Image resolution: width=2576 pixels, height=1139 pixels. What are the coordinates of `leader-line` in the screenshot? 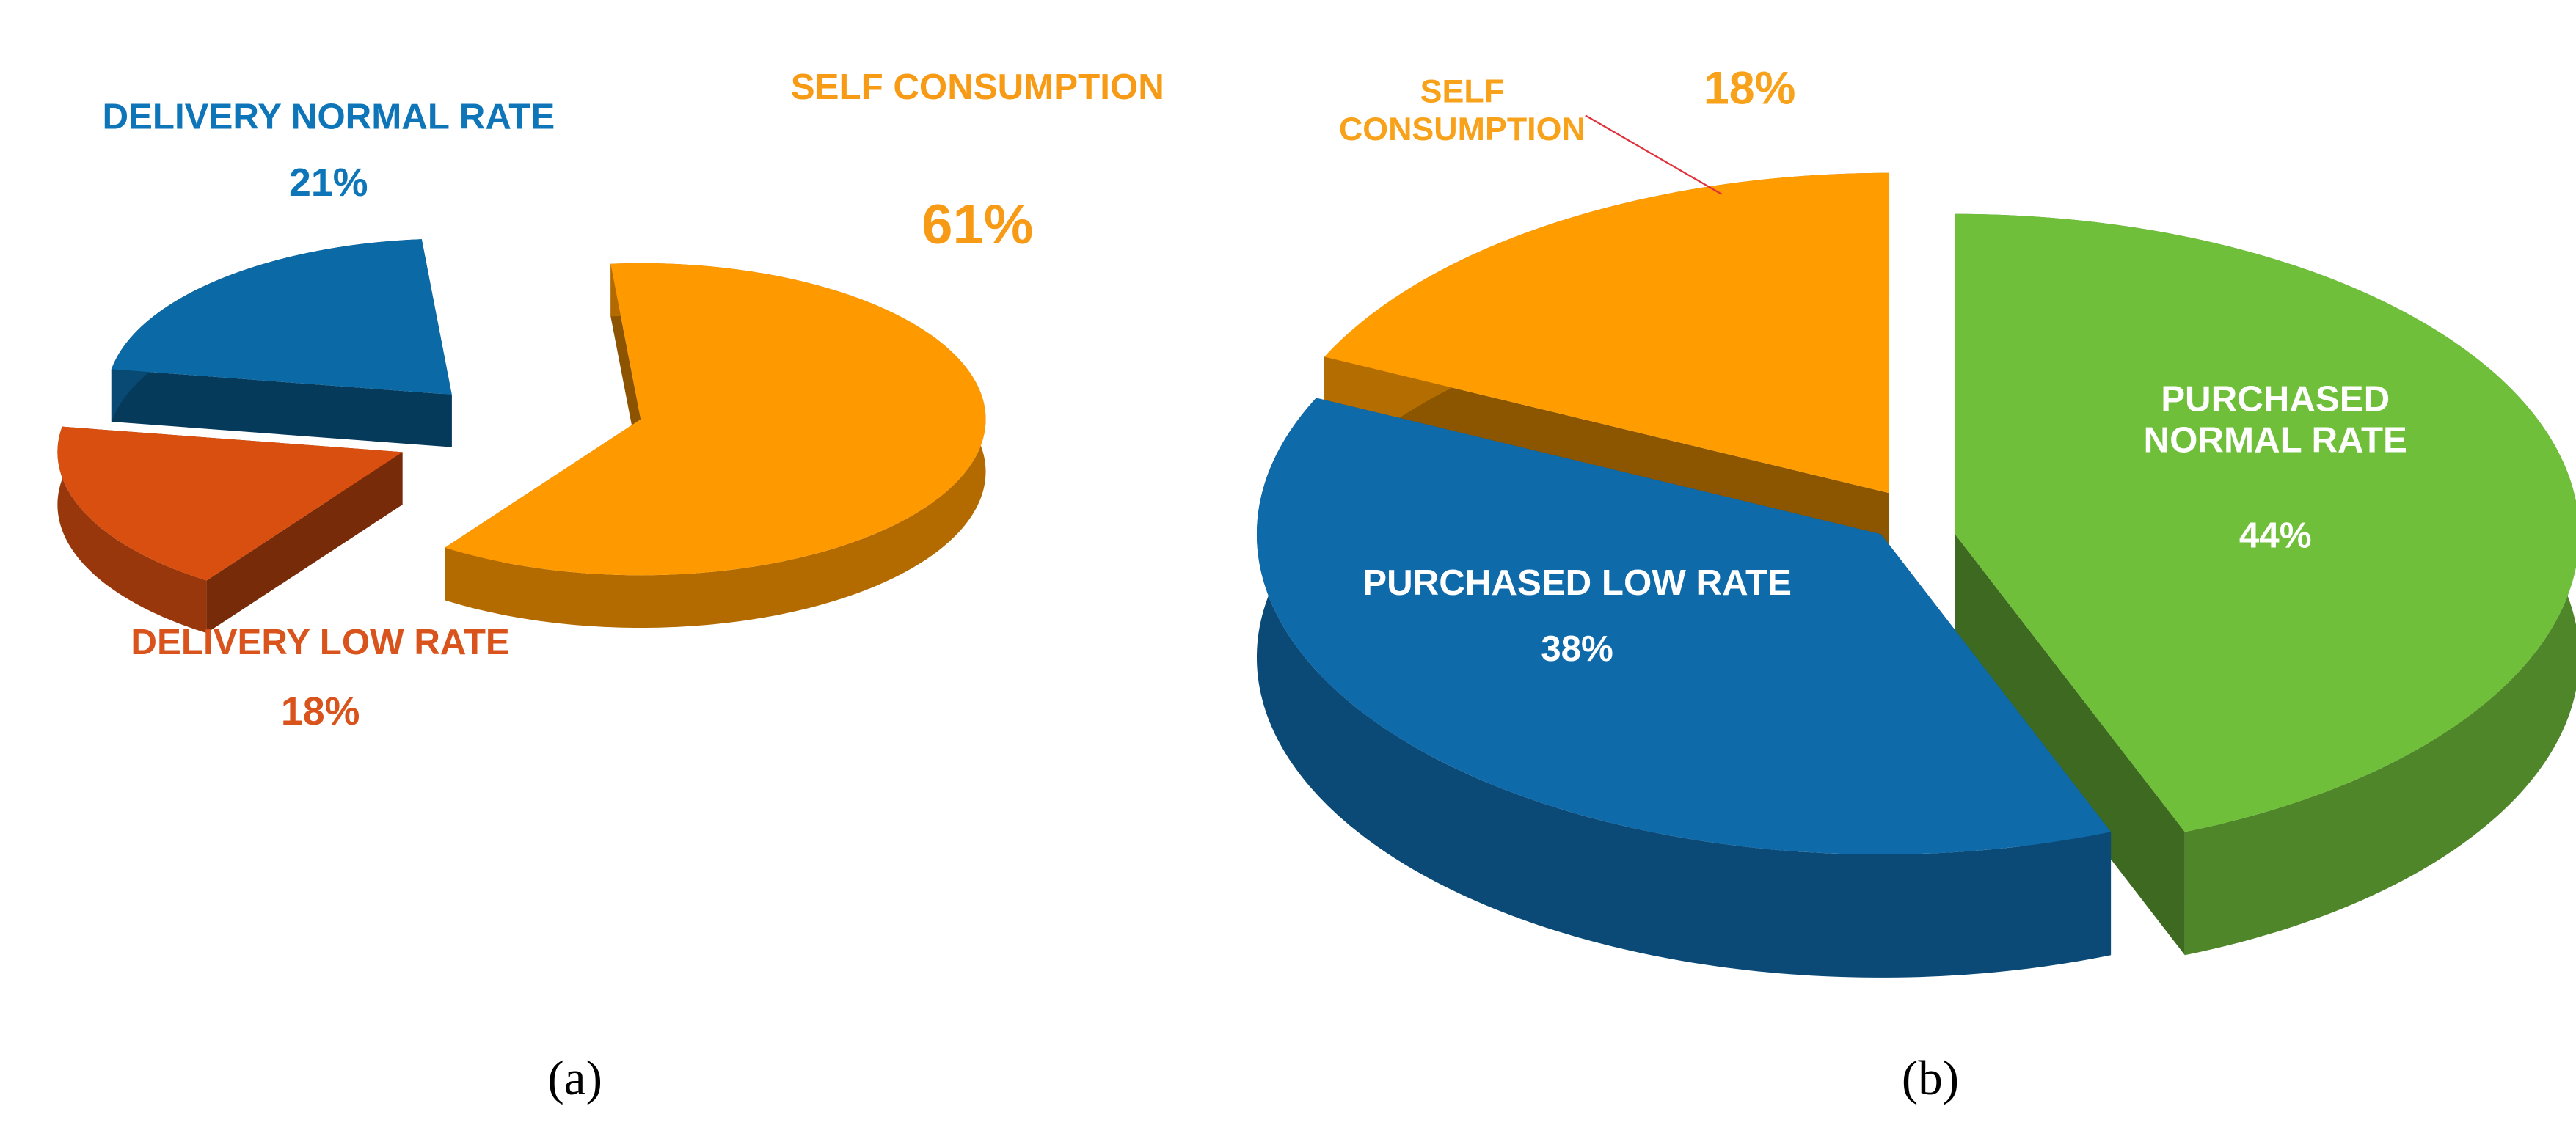 It's located at (1654, 154).